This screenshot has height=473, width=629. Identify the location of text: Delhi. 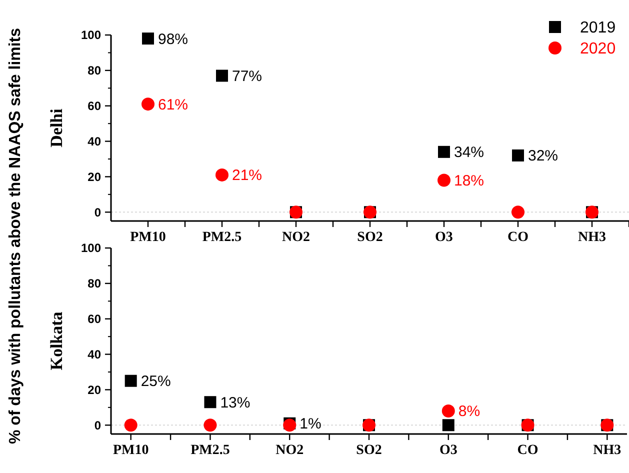
(56, 128).